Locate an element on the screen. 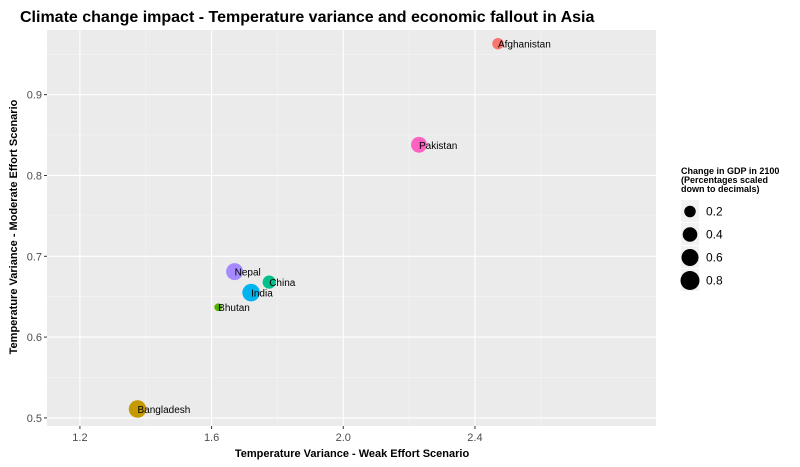 This screenshot has width=800, height=467. point-label-pakistan: Pakistan is located at coordinates (438, 146).